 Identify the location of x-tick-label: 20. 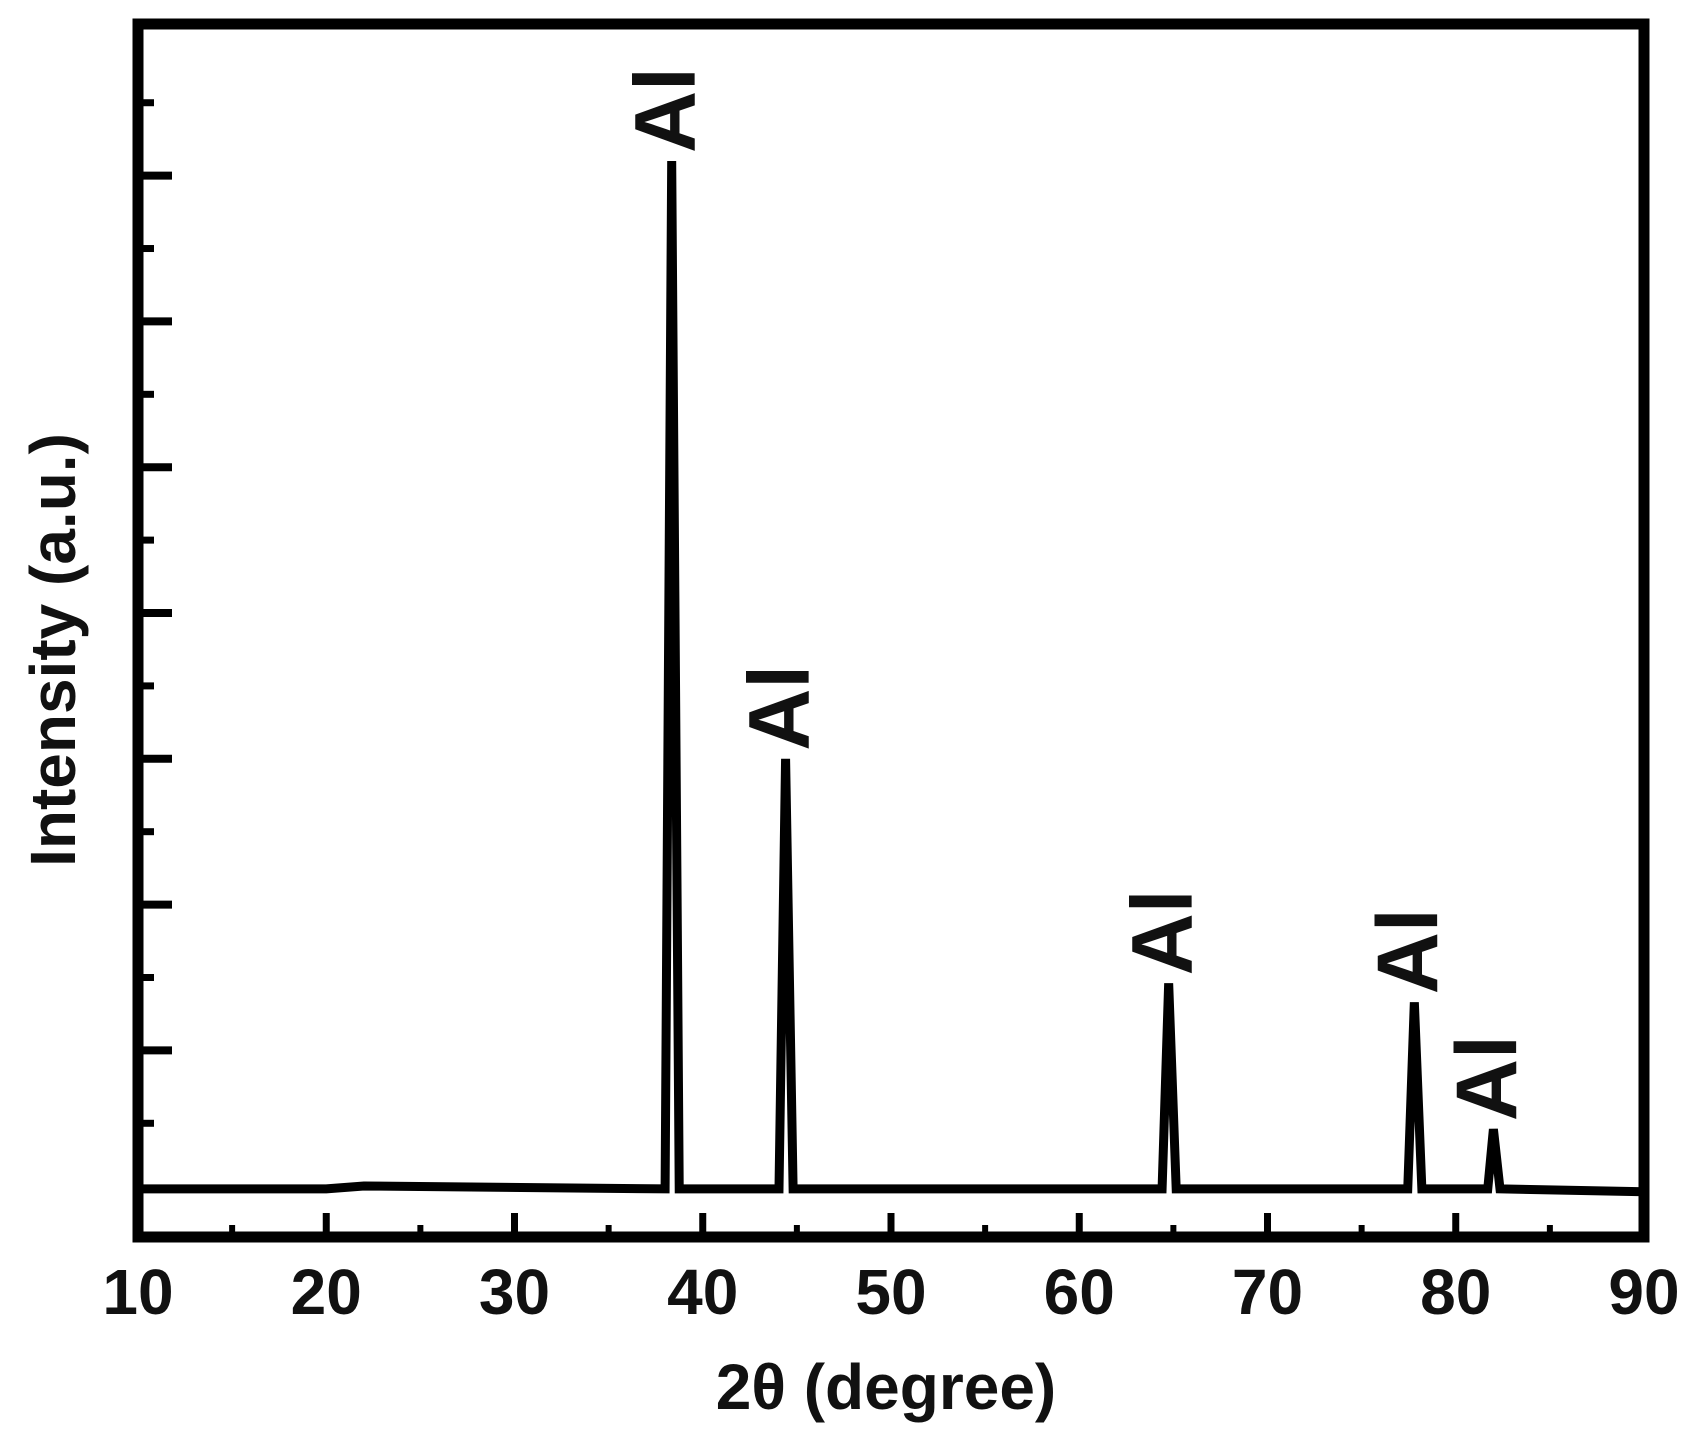
(326, 1292).